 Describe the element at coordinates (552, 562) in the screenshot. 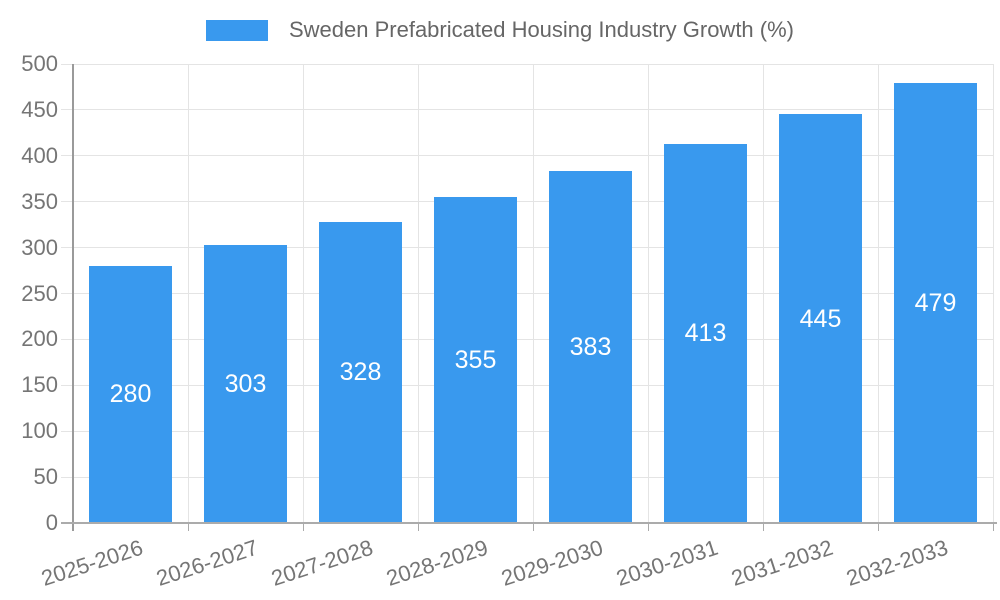

I see `x-axis-tick-label: 2029-2030` at that location.